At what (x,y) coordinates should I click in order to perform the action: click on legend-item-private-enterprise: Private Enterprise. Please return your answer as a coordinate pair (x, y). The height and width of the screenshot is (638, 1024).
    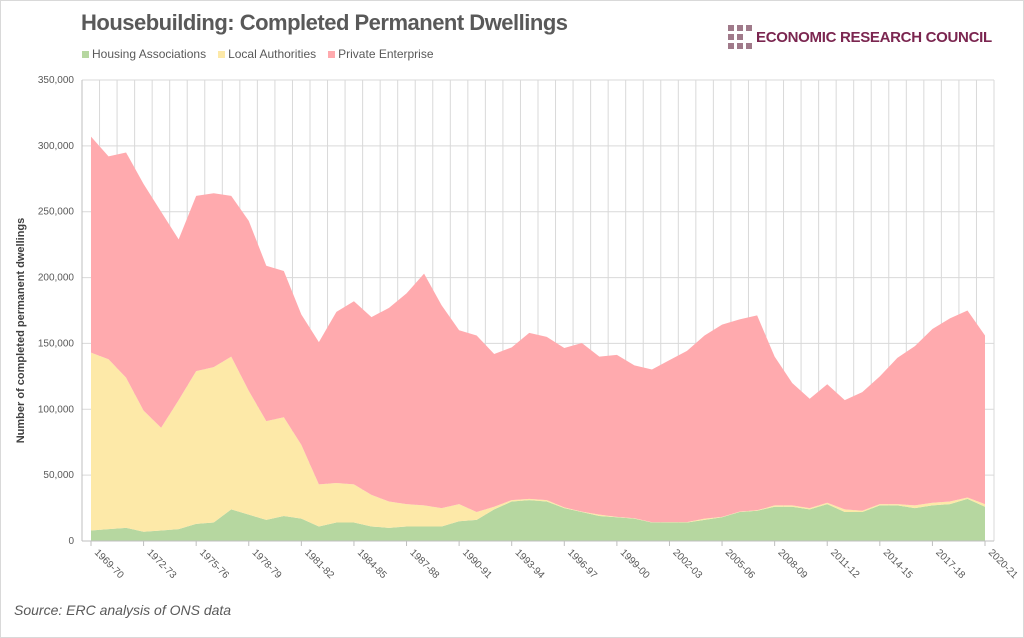
    Looking at the image, I should click on (381, 54).